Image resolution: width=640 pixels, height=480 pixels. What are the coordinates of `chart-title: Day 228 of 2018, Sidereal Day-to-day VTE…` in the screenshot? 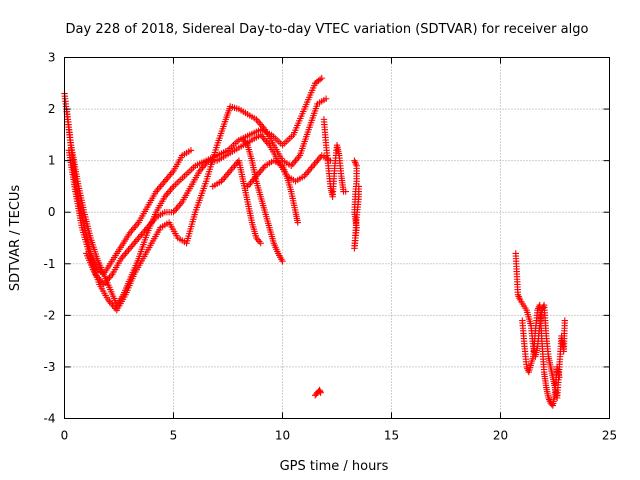 It's located at (327, 29).